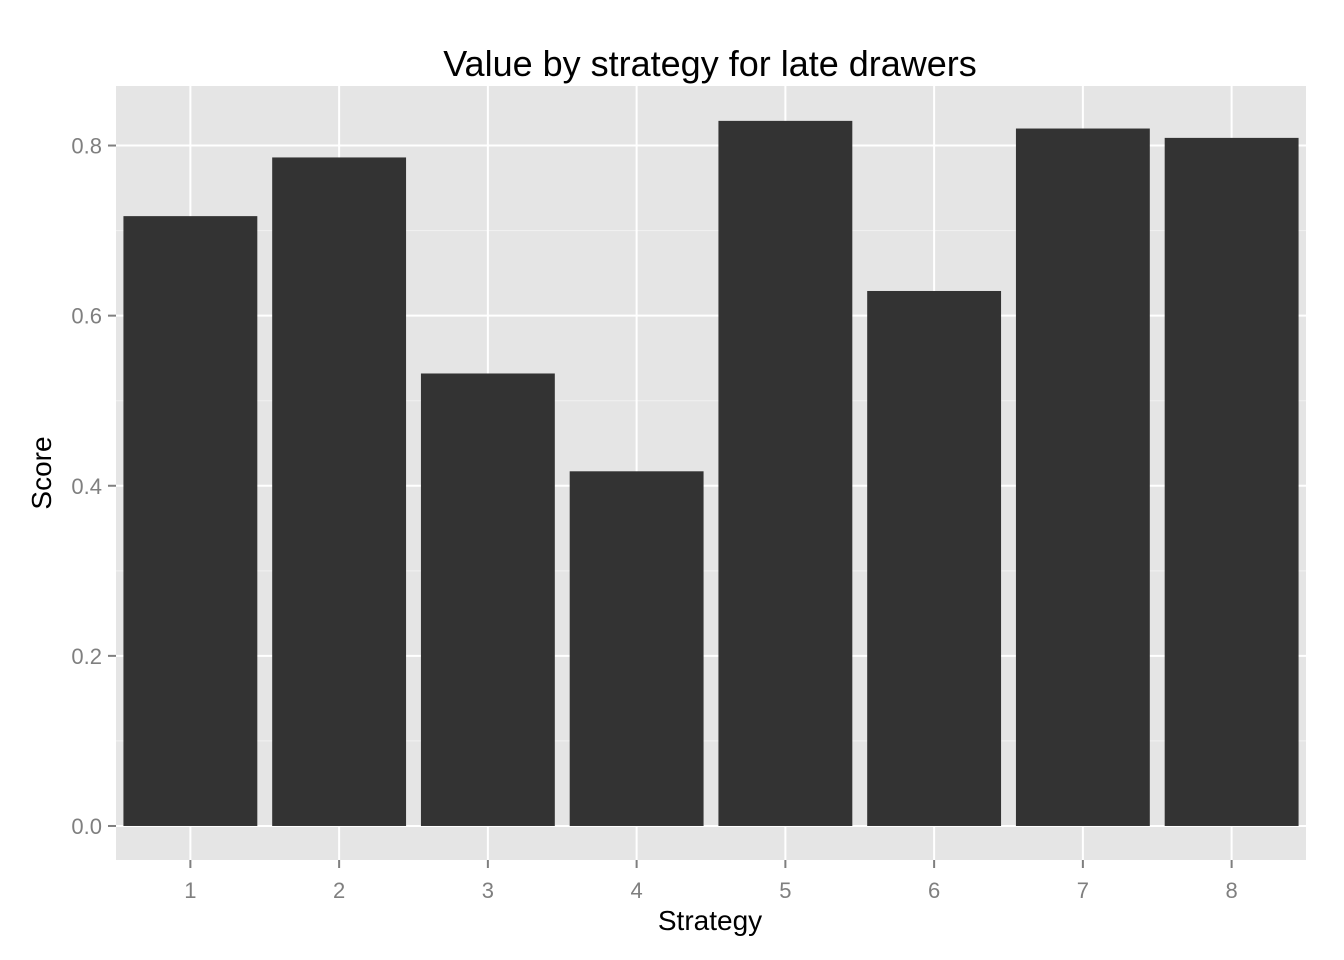 The width and height of the screenshot is (1344, 960). What do you see at coordinates (488, 890) in the screenshot?
I see `x-tick-label: 3` at bounding box center [488, 890].